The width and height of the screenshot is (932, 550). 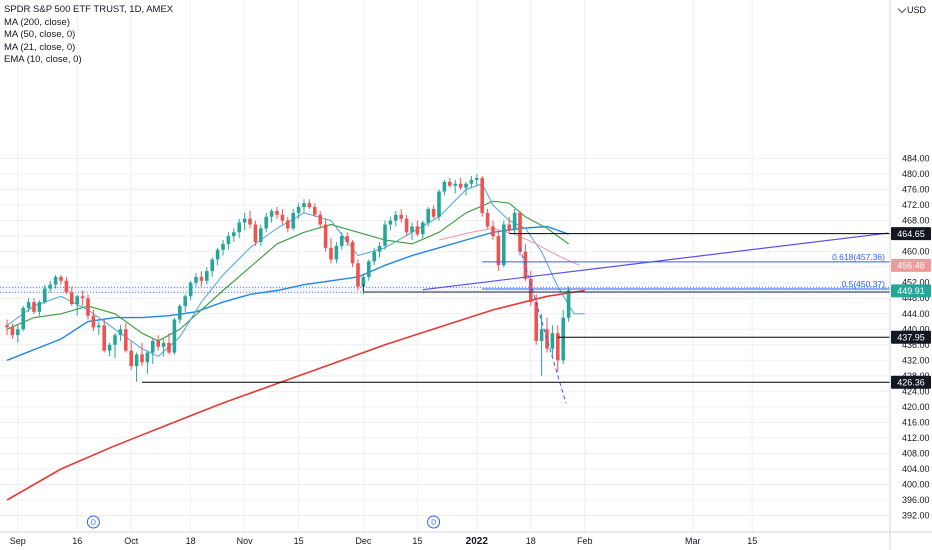 What do you see at coordinates (655, 261) in the screenshot?
I see `trendline` at bounding box center [655, 261].